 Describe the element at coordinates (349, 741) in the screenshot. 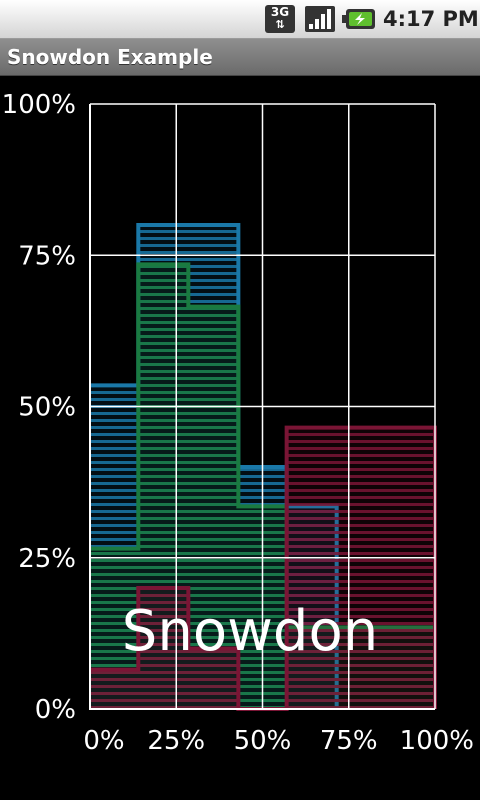

I see `x-tick-label: 75%` at that location.